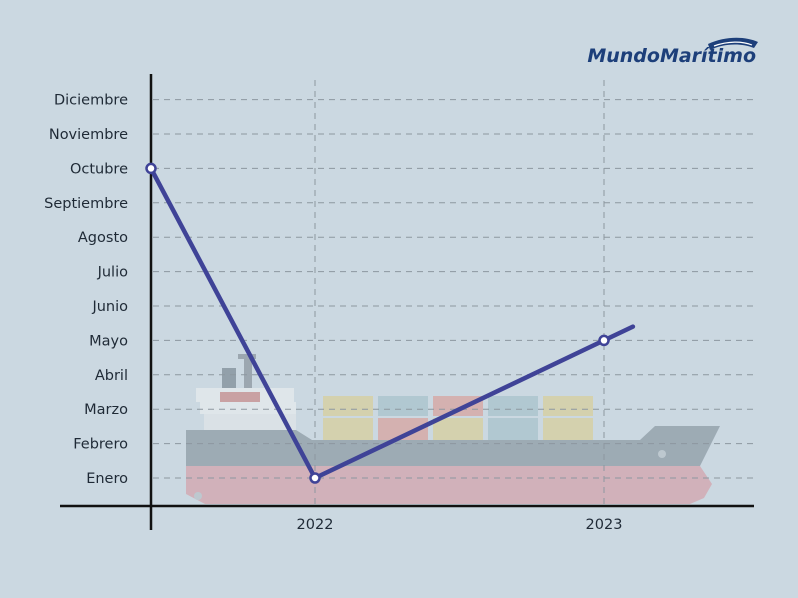 The image size is (798, 598). What do you see at coordinates (99, 169) in the screenshot?
I see `y-tick-label-octubre: Octubre` at bounding box center [99, 169].